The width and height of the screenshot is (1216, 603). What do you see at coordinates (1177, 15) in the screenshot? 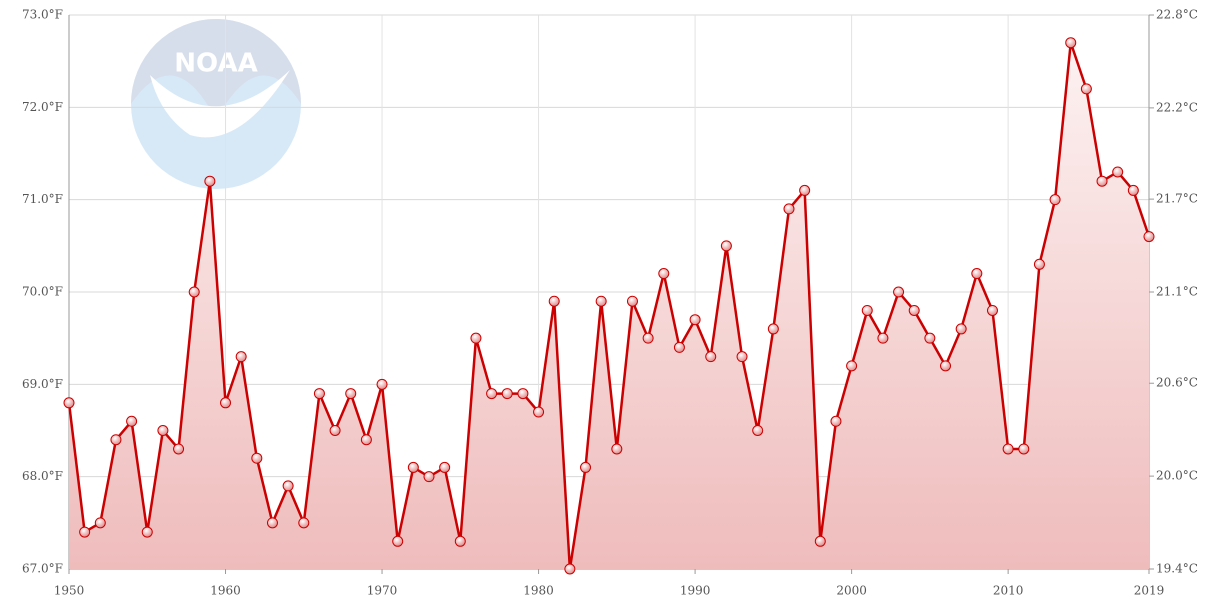
I see `y2-tick-label: 22.8°C` at bounding box center [1177, 15].